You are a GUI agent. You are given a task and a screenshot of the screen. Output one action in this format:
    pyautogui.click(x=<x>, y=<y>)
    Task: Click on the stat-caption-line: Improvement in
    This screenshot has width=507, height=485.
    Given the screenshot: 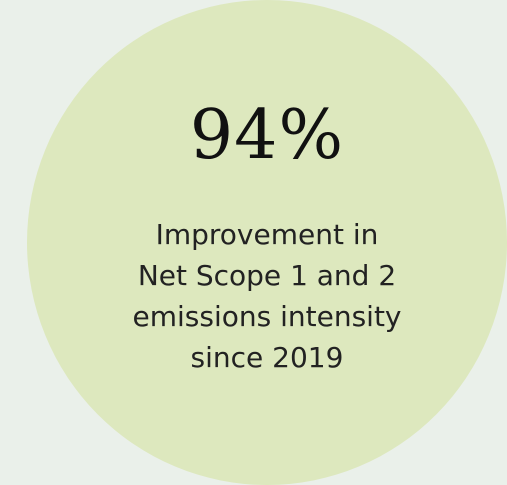 What is the action you would take?
    pyautogui.click(x=267, y=234)
    